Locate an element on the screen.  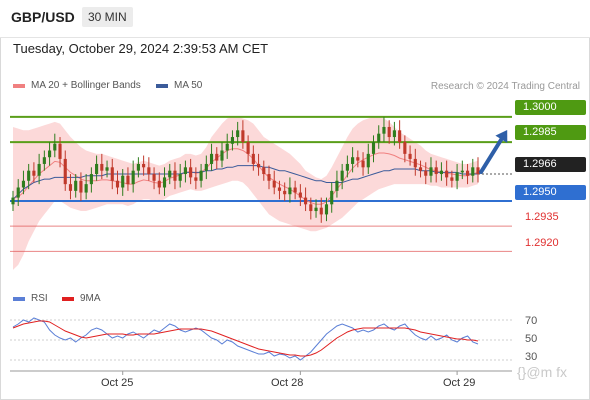
forecast-arrow-head-icon is located at coordinates (501, 136).